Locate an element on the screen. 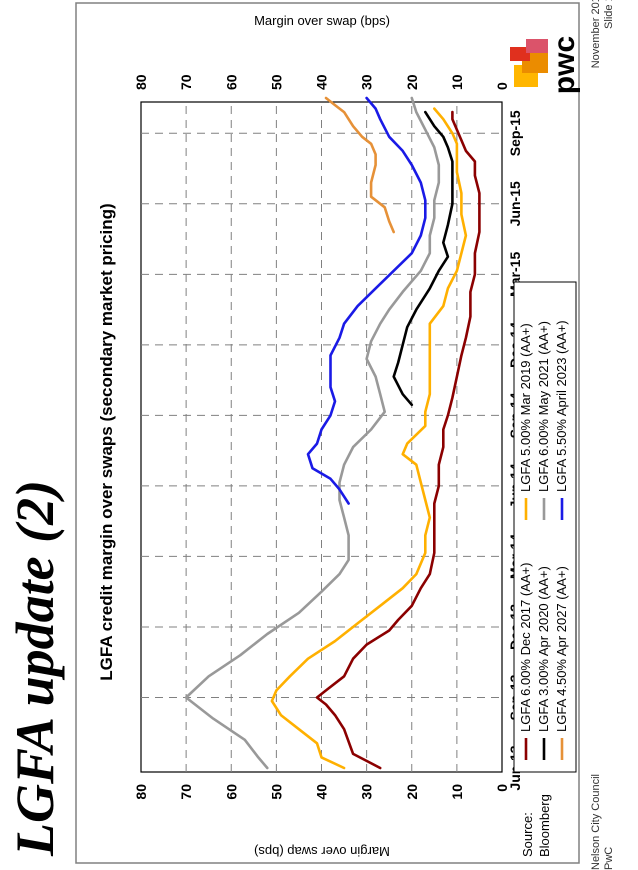  slide-title: LGFA update (2) is located at coordinates (35, 667).